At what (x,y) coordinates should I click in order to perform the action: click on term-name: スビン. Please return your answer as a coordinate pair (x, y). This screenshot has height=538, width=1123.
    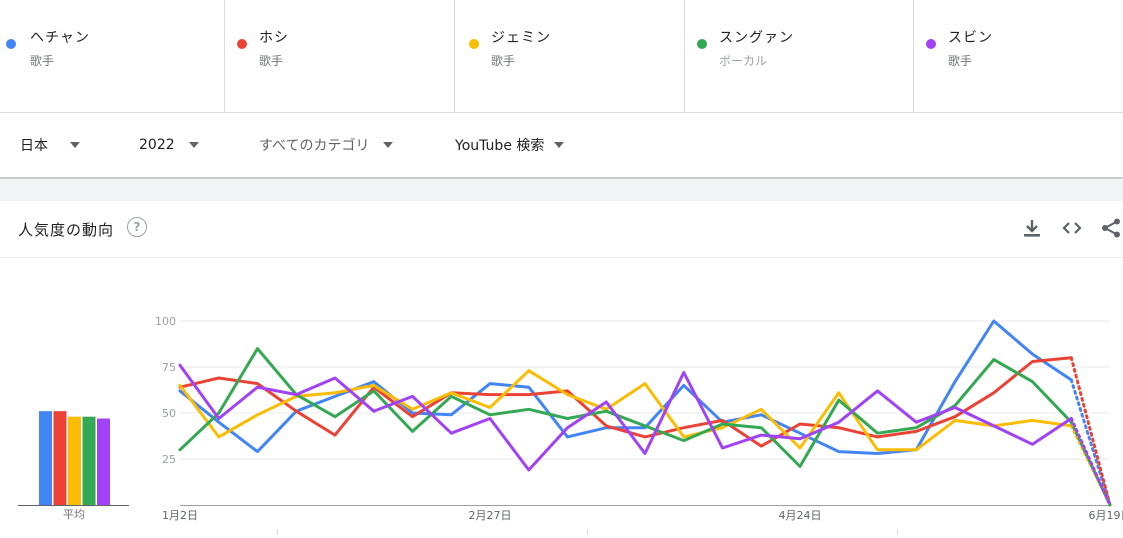
    Looking at the image, I should click on (970, 38).